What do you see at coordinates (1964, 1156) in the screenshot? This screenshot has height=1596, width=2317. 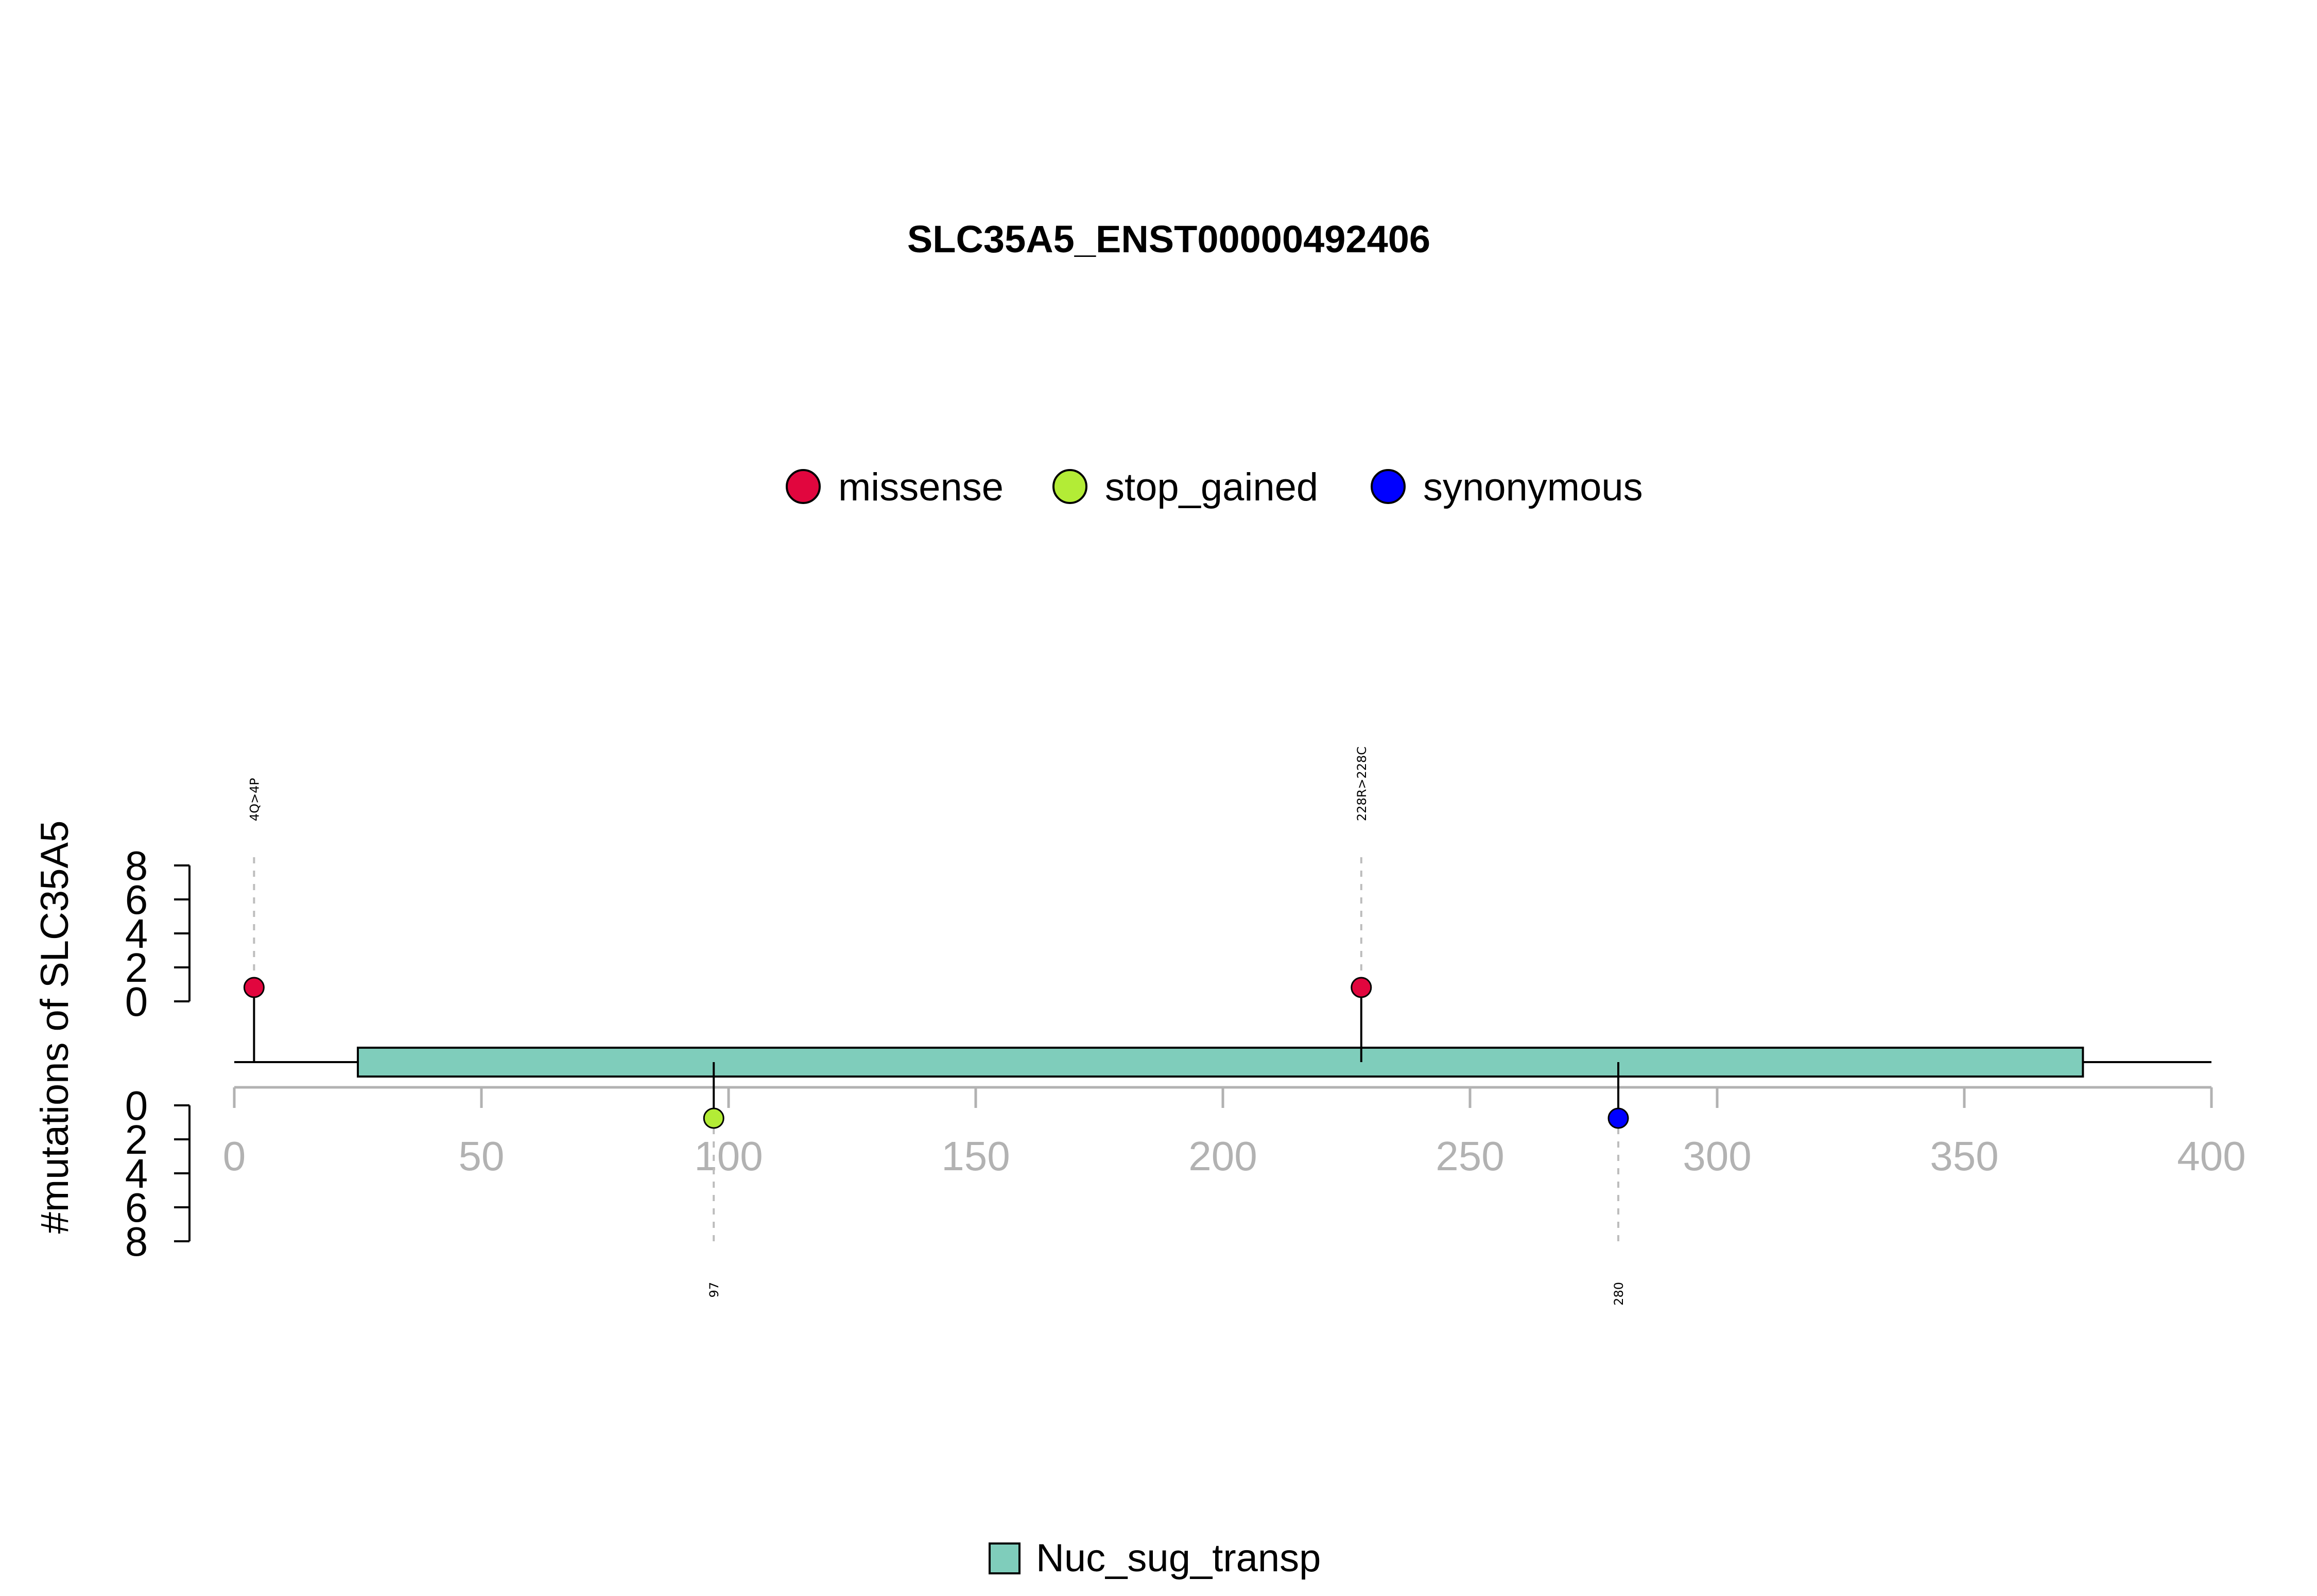 I see `x-tick-label: 350` at bounding box center [1964, 1156].